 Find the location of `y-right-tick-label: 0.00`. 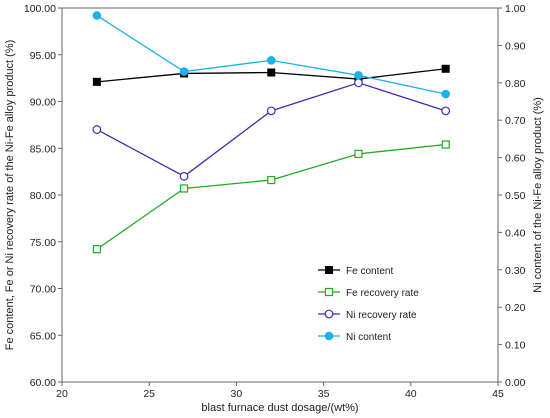

y-right-tick-label: 0.00 is located at coordinates (515, 383).